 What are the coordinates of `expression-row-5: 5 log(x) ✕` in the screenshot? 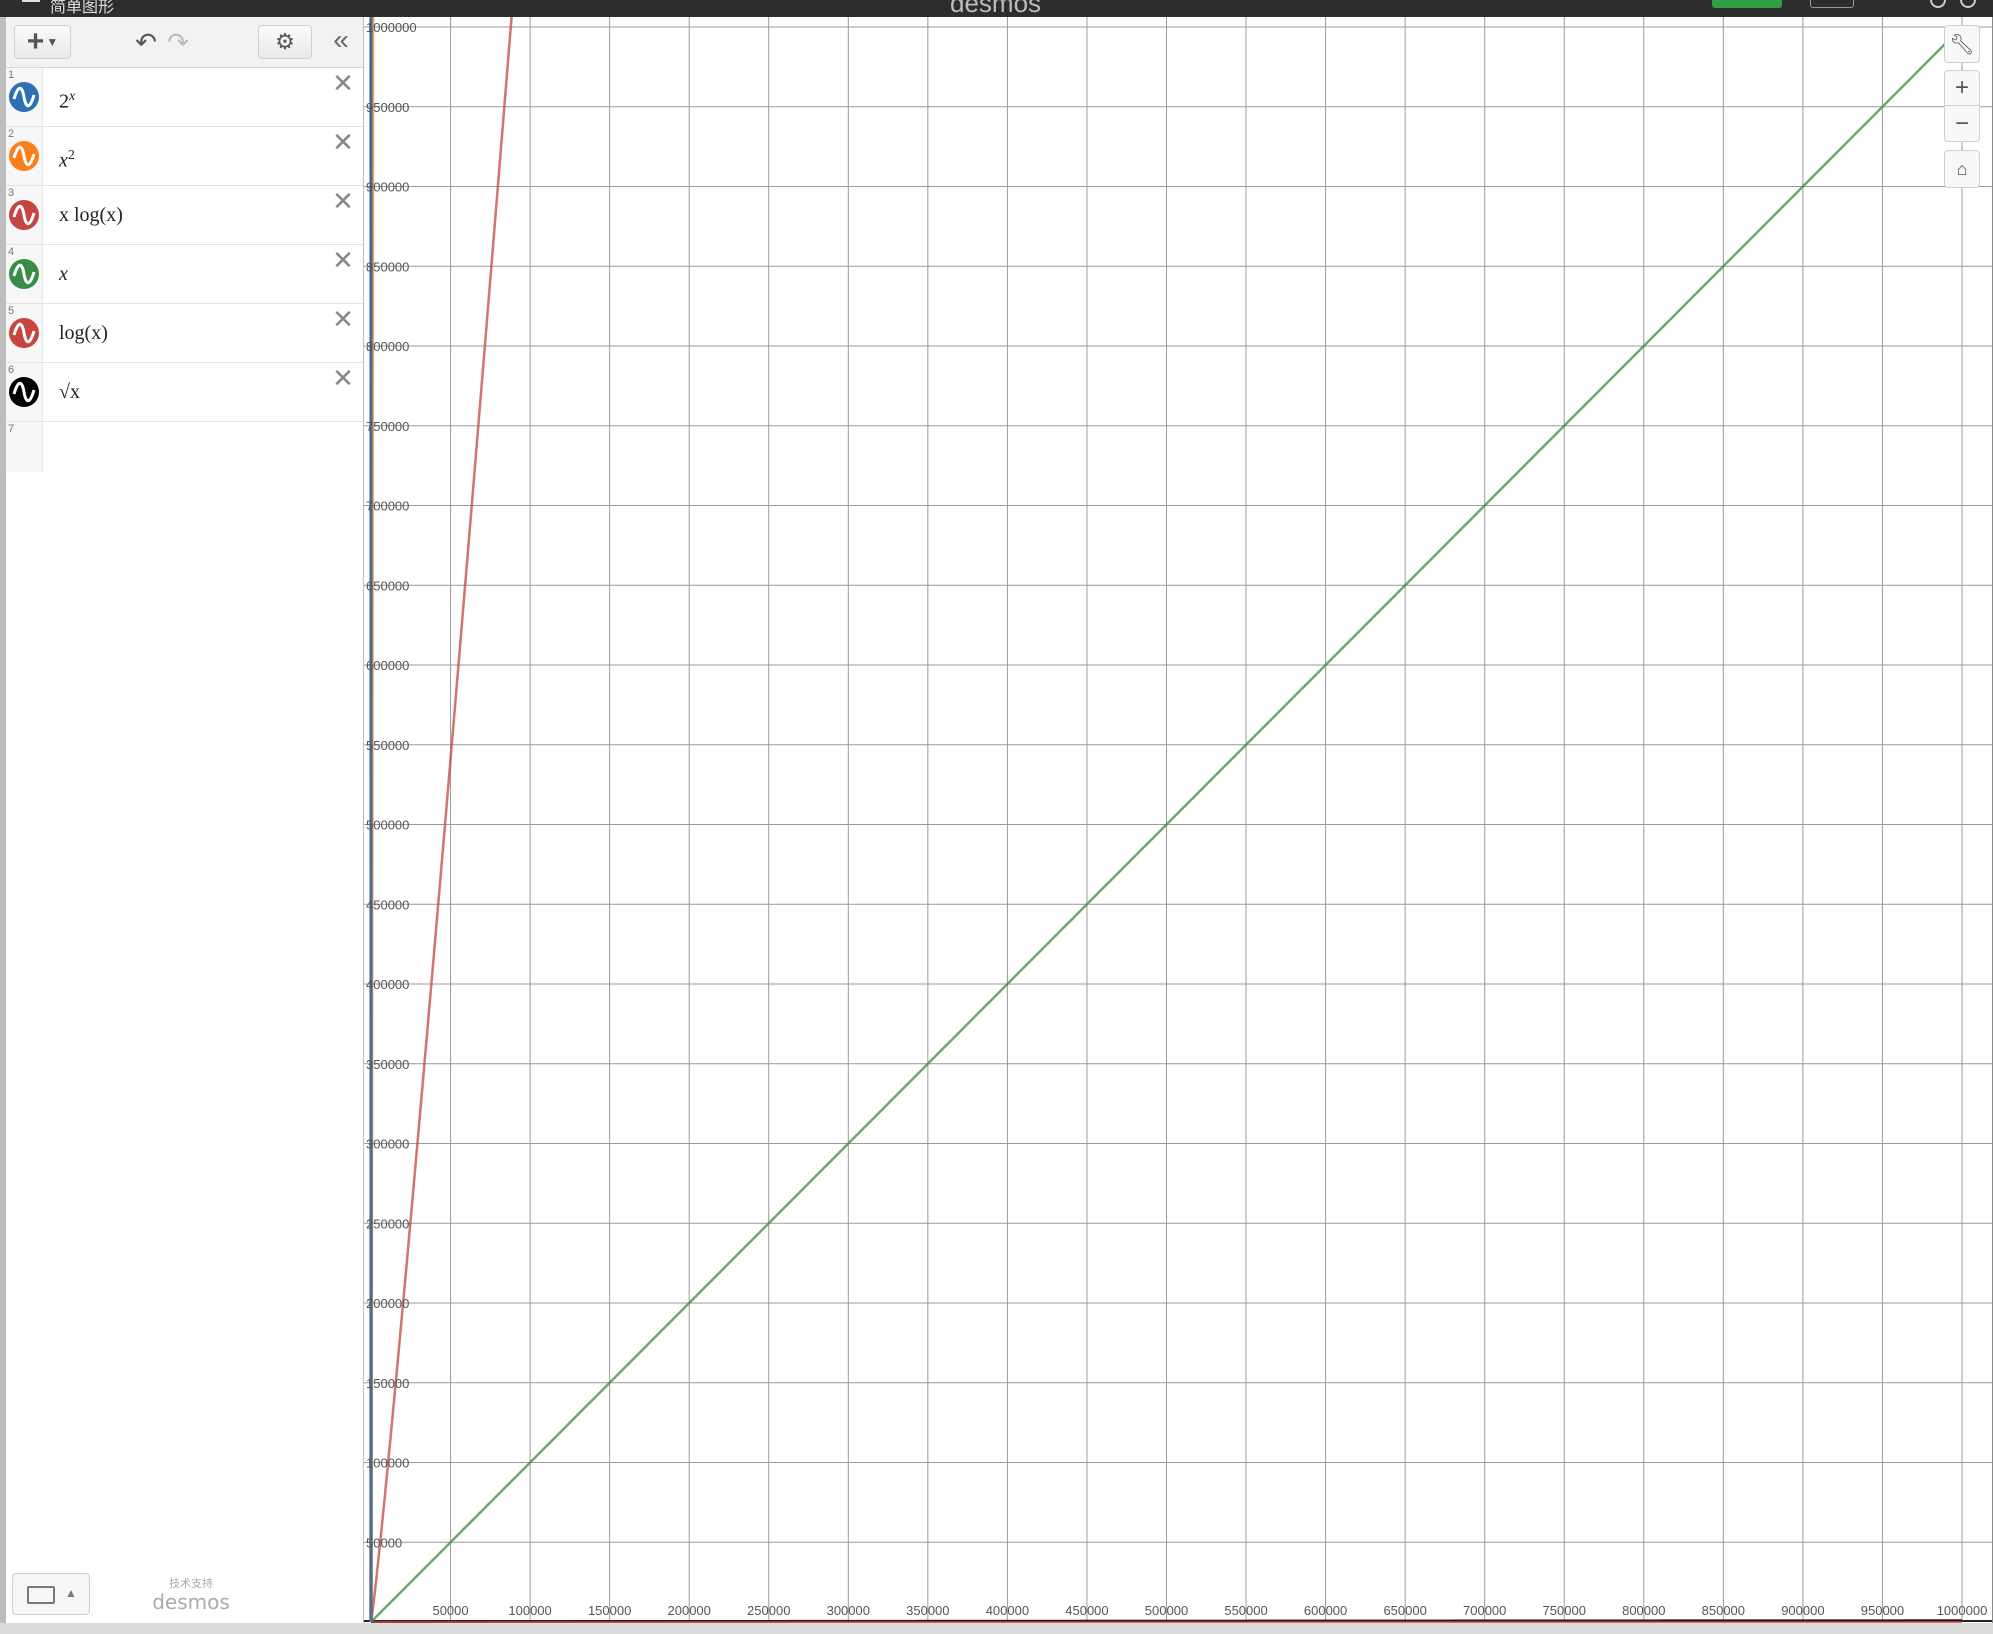 It's located at (184, 333).